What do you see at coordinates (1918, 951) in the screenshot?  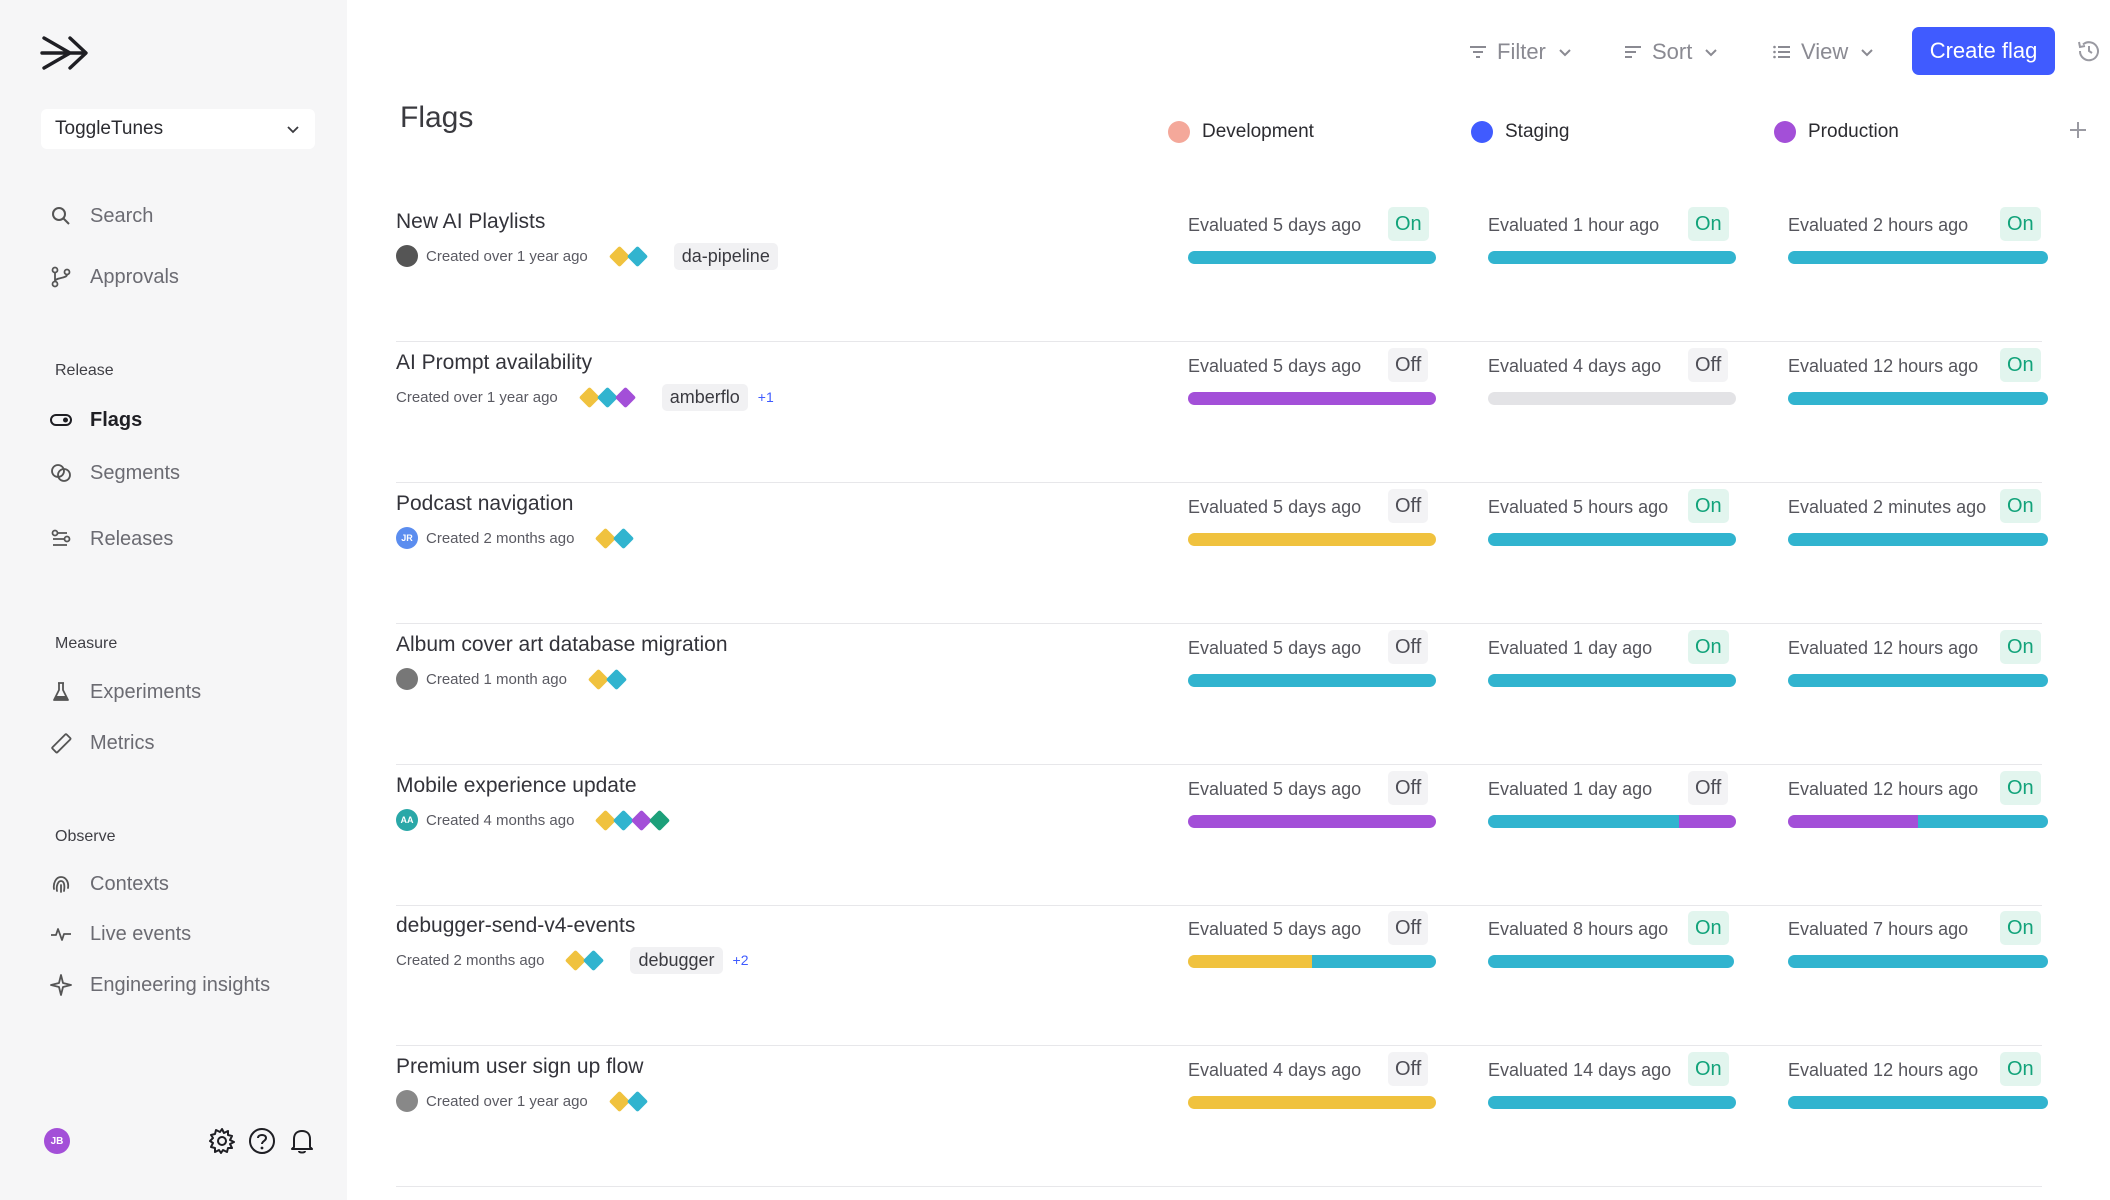 I see `env-status-cell-production: Evaluated 7 hours ago On` at bounding box center [1918, 951].